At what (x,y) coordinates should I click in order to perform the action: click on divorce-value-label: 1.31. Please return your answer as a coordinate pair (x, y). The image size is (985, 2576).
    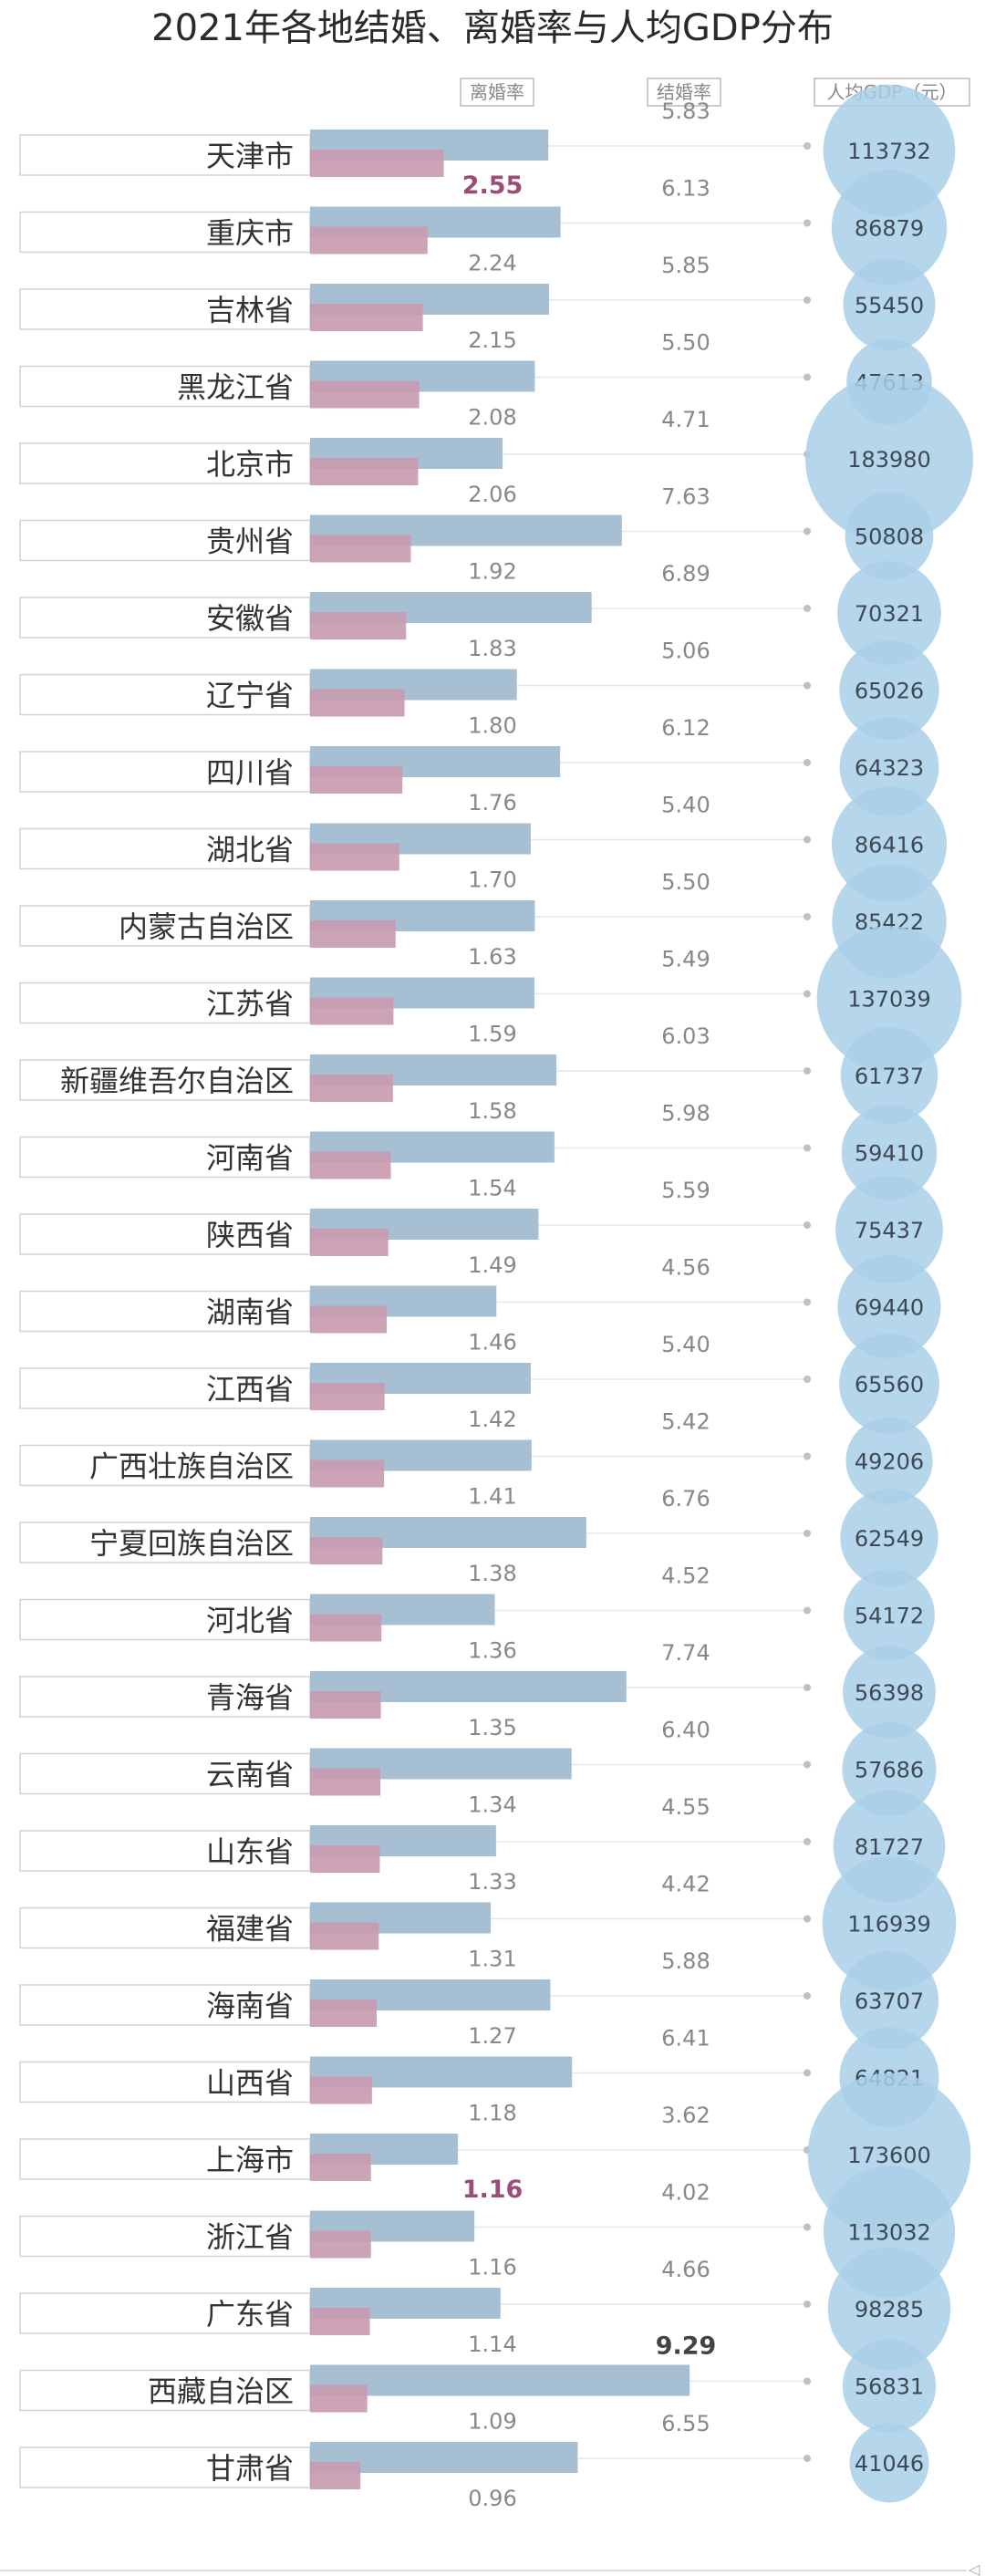
    Looking at the image, I should click on (492, 1959).